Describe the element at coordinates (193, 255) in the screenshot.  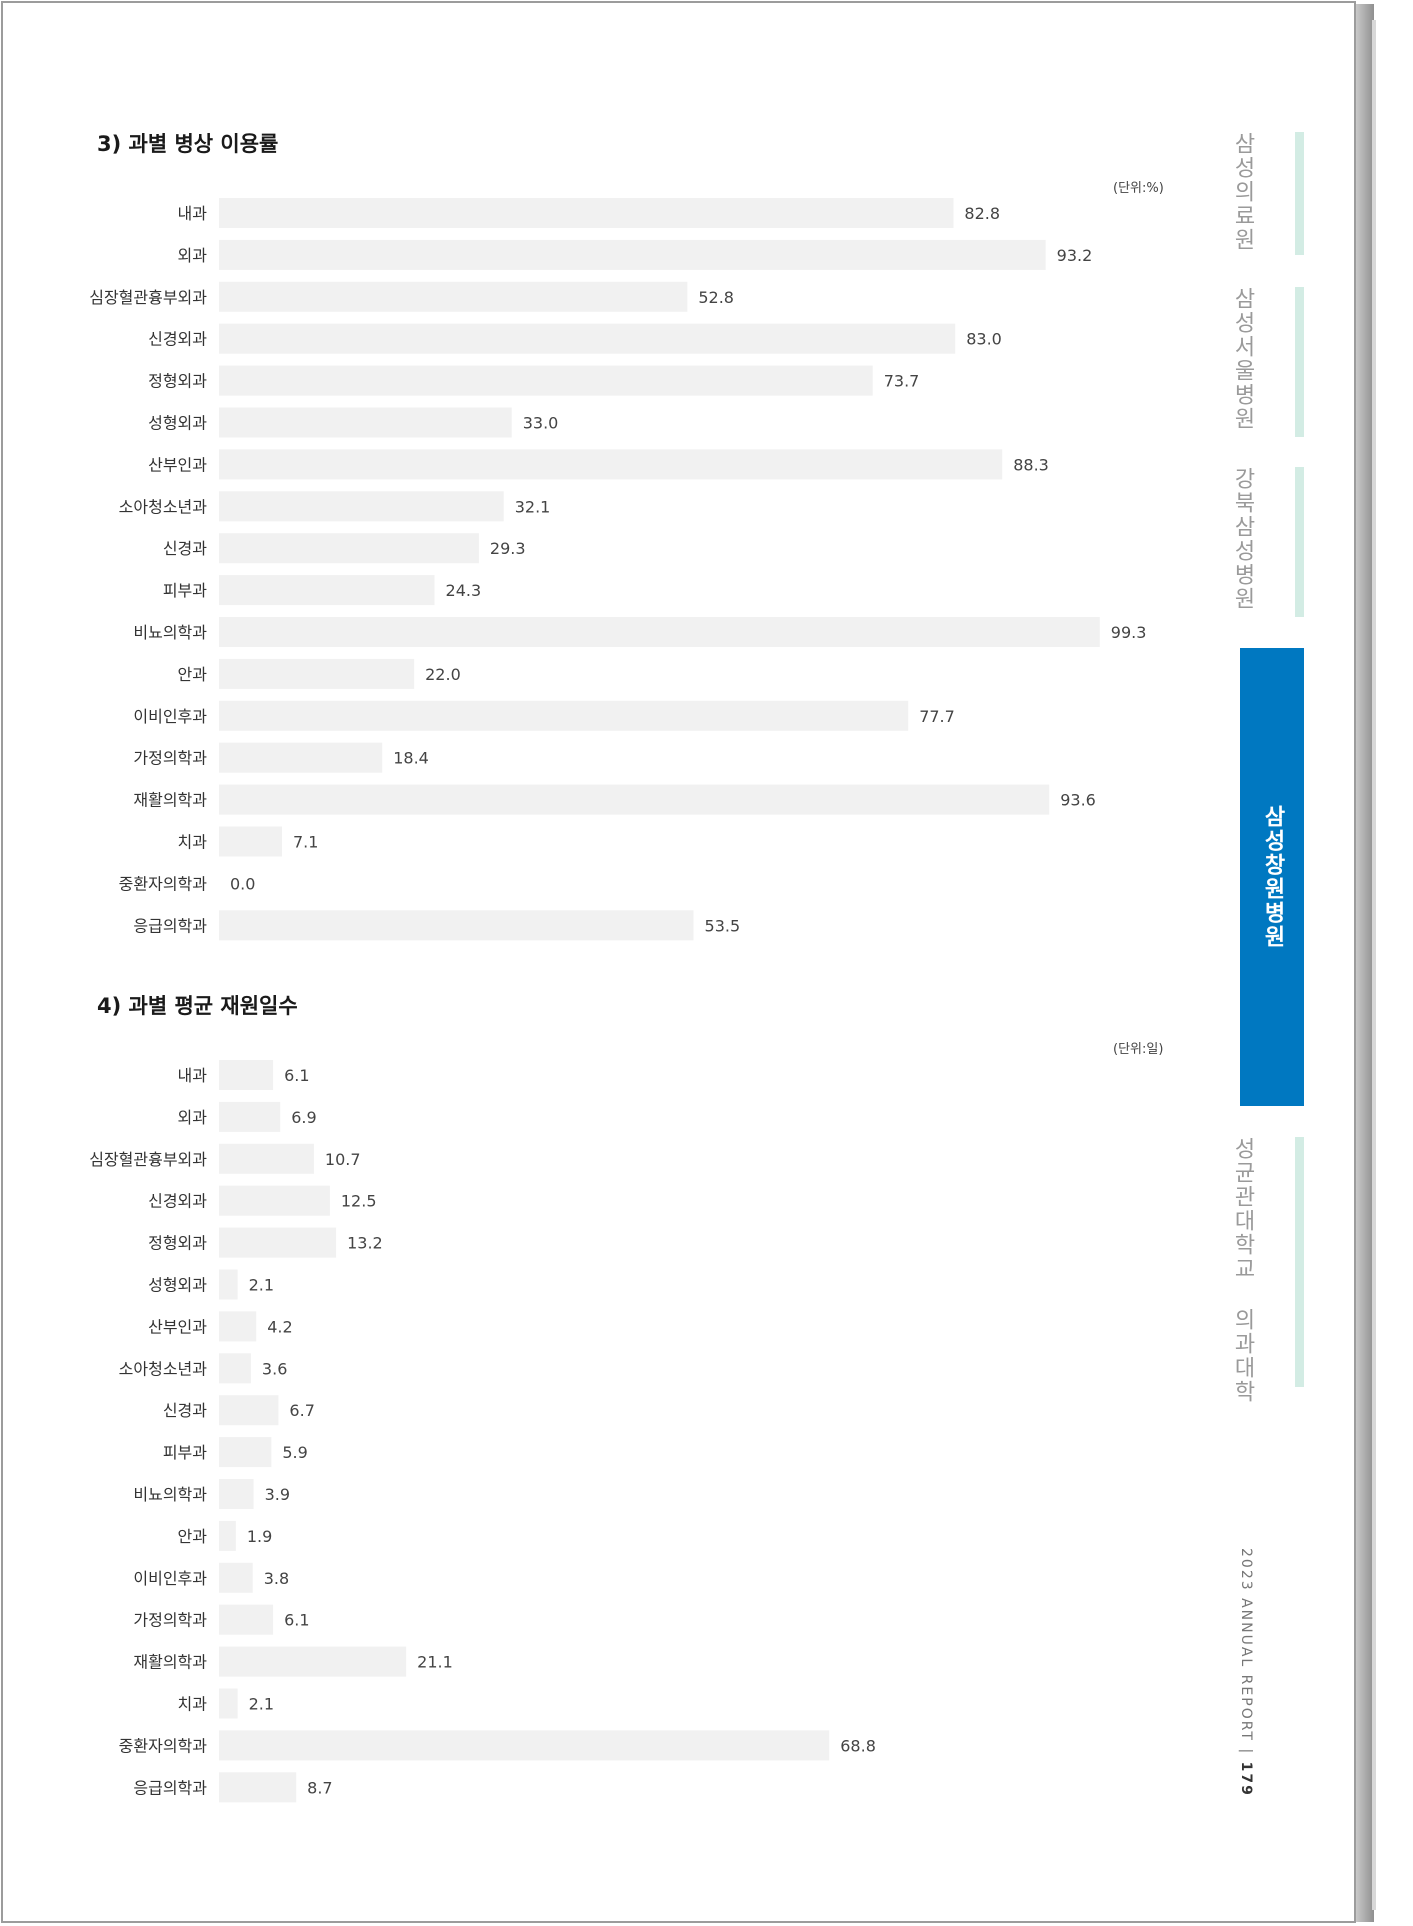
I see `category-label: 외과` at that location.